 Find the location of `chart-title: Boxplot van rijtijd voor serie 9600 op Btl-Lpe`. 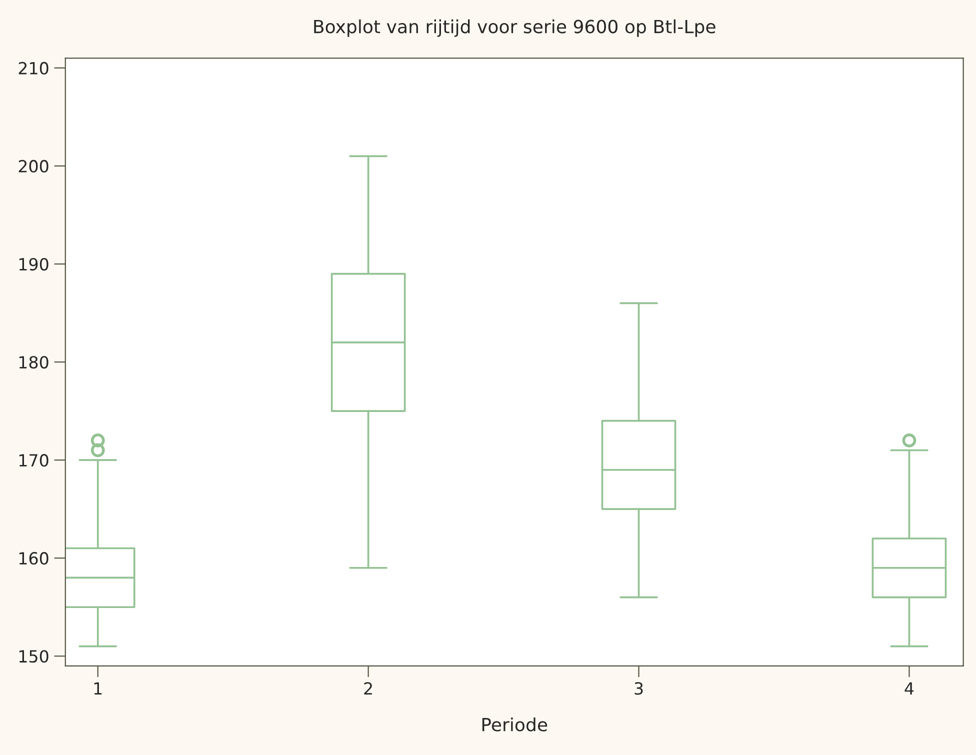

chart-title: Boxplot van rijtijd voor serie 9600 op Btl-Lpe is located at coordinates (515, 28).